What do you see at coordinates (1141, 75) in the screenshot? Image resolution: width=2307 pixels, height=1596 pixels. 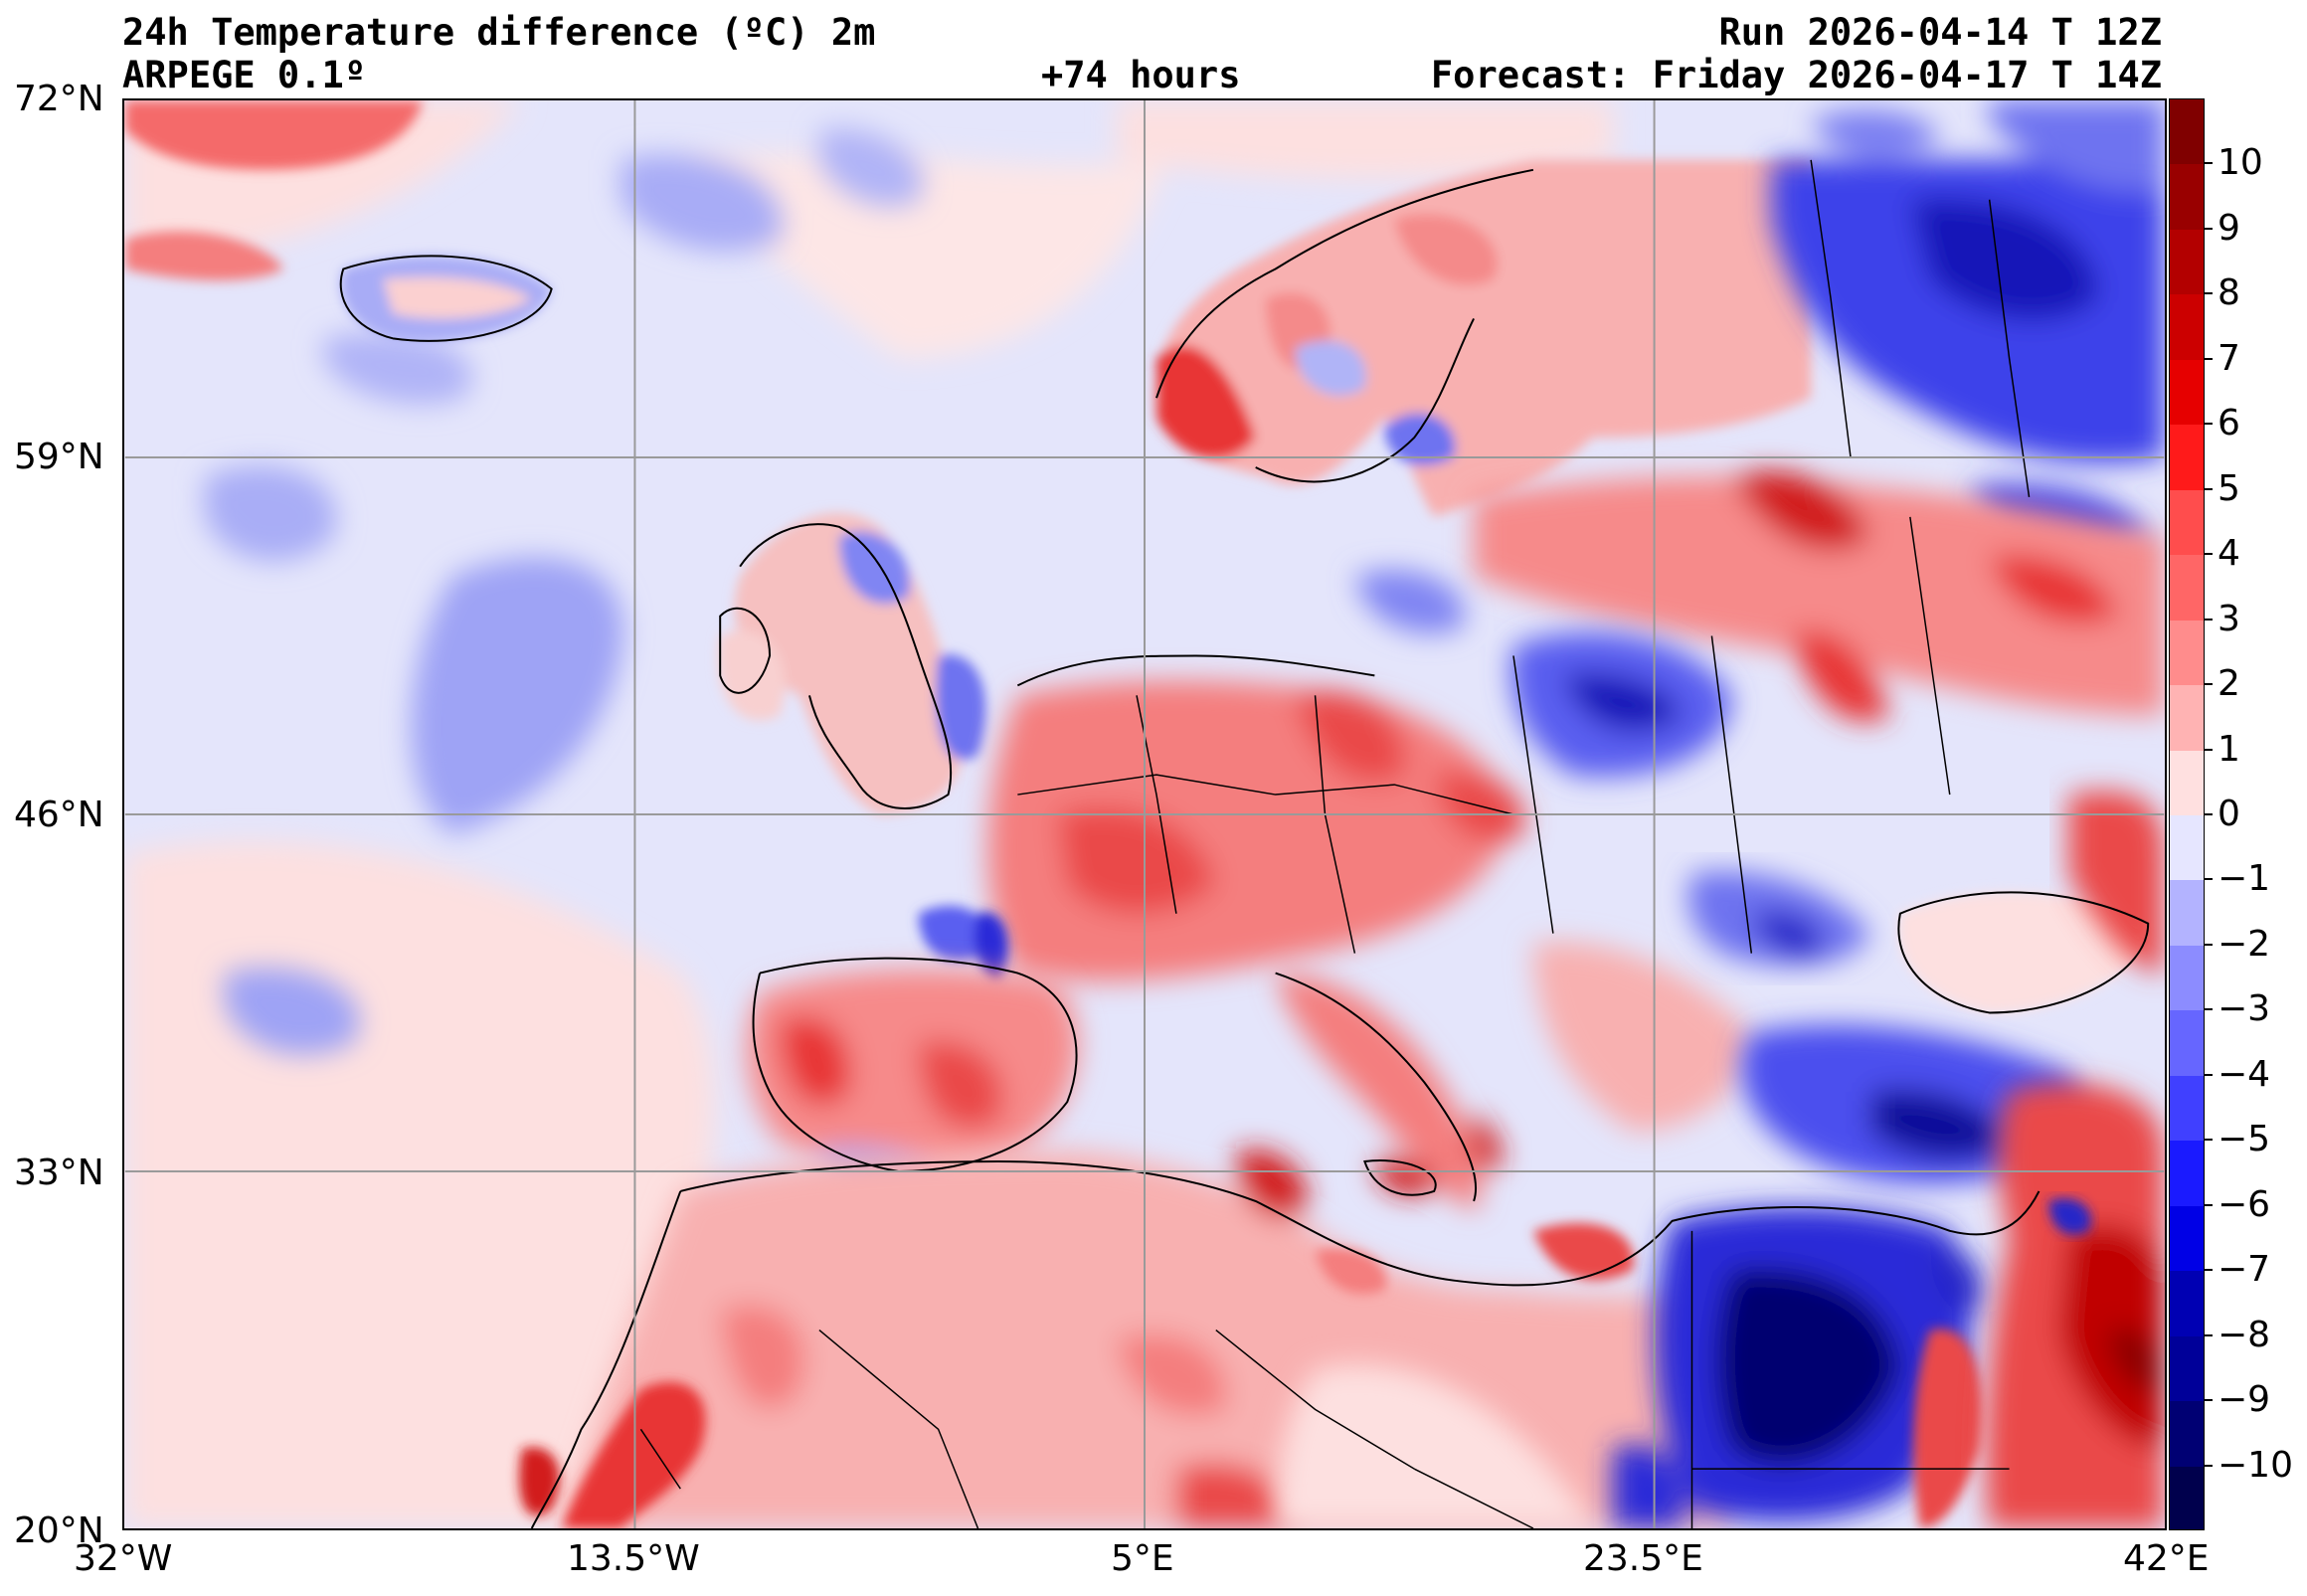 I see `lead-time: +74 hours` at bounding box center [1141, 75].